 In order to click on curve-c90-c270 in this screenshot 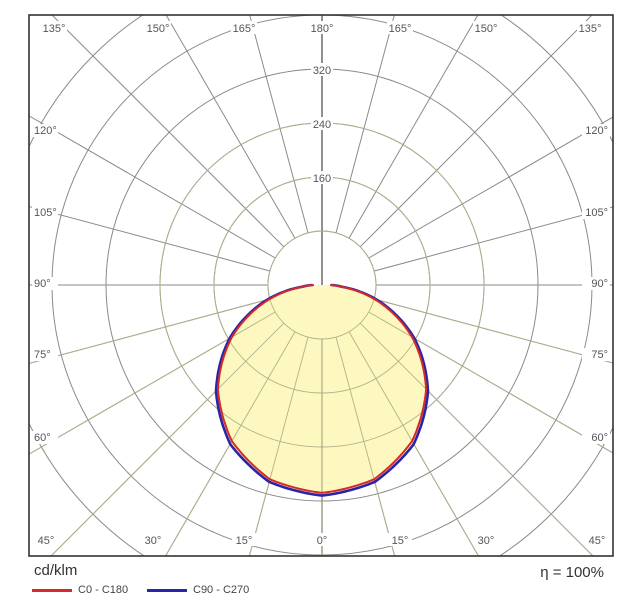, I will do `click(322, 390)`.